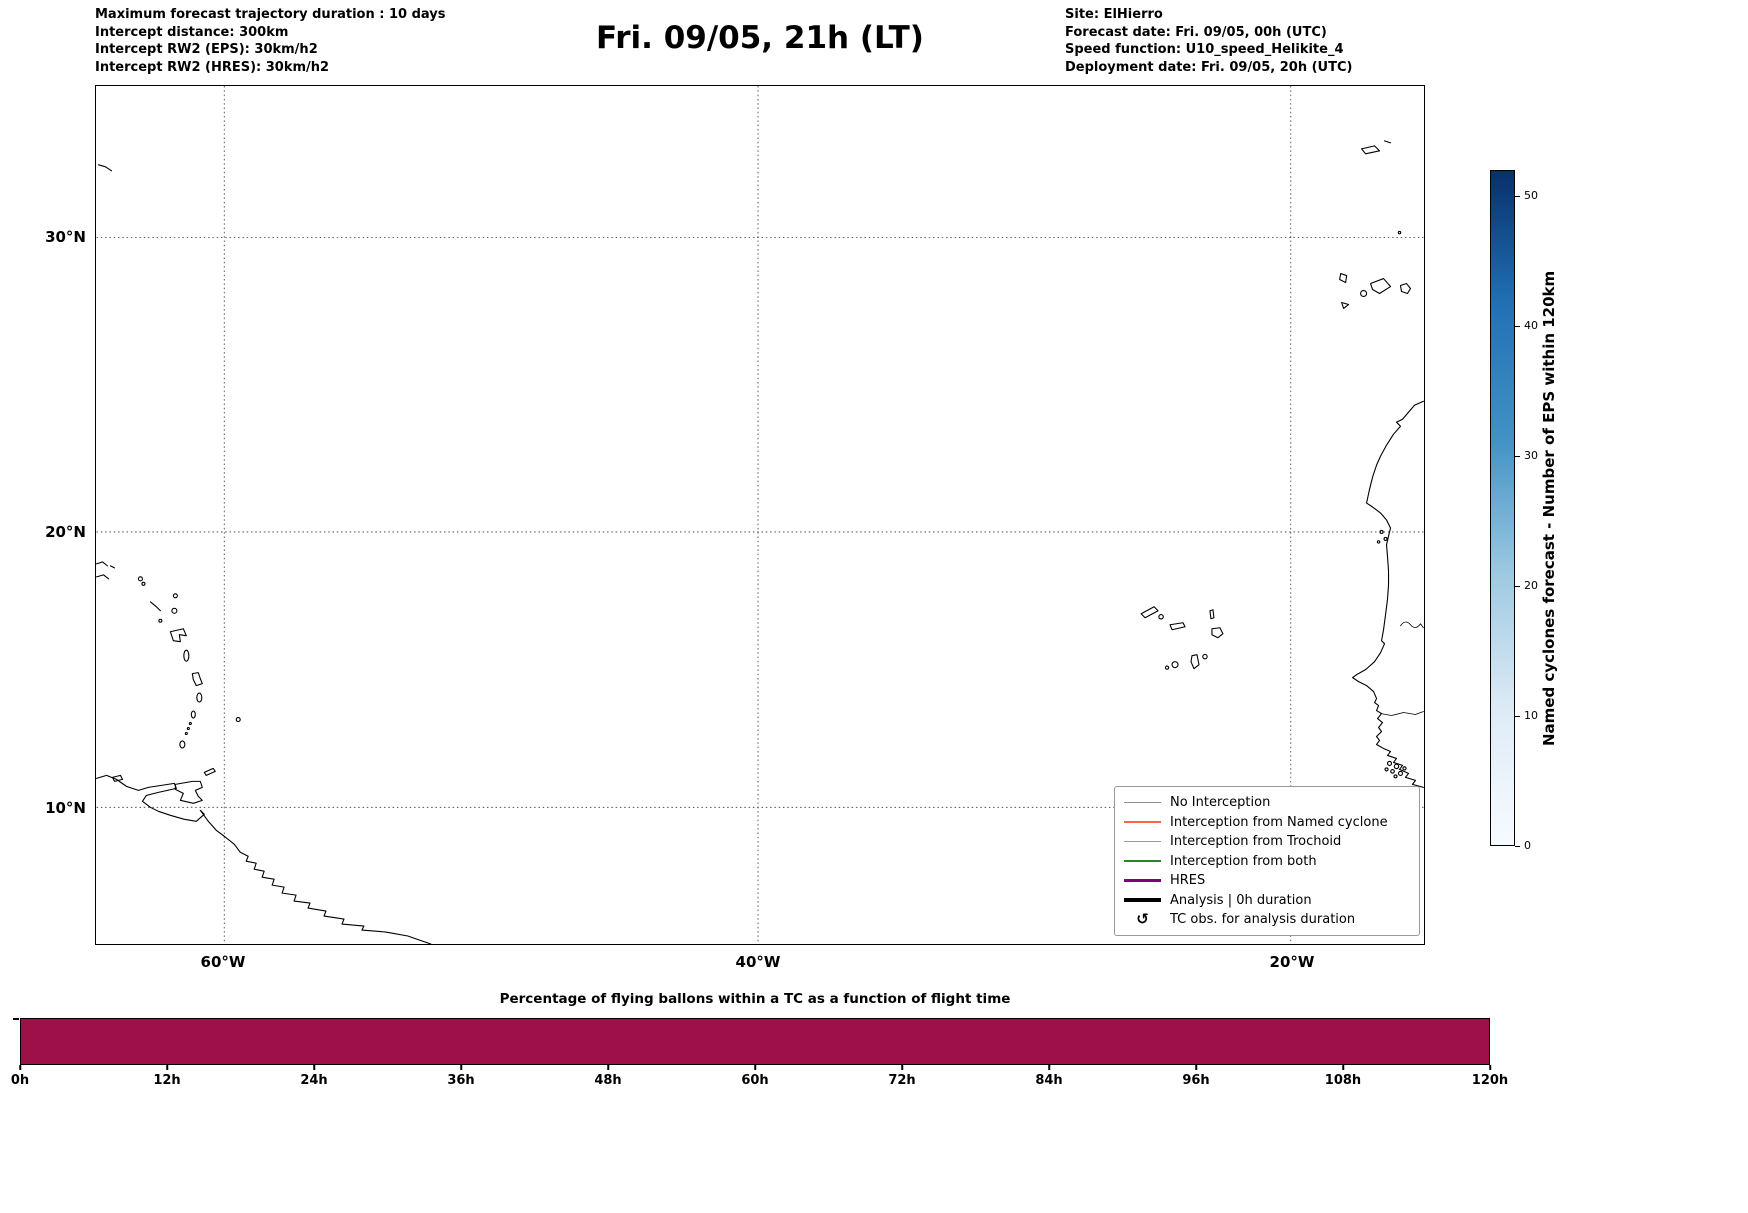  What do you see at coordinates (1502, 508) in the screenshot?
I see `colorbar-gradient` at bounding box center [1502, 508].